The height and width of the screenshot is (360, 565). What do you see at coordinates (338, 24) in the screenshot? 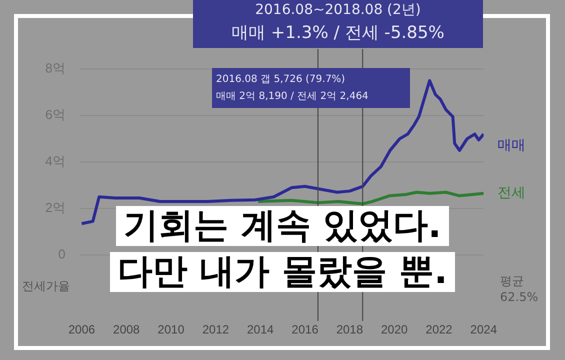
I see `tooltip-box: 2016.08~2018.08 (2년) 매매 +1.3% / 전세 -5.85%` at bounding box center [338, 24].